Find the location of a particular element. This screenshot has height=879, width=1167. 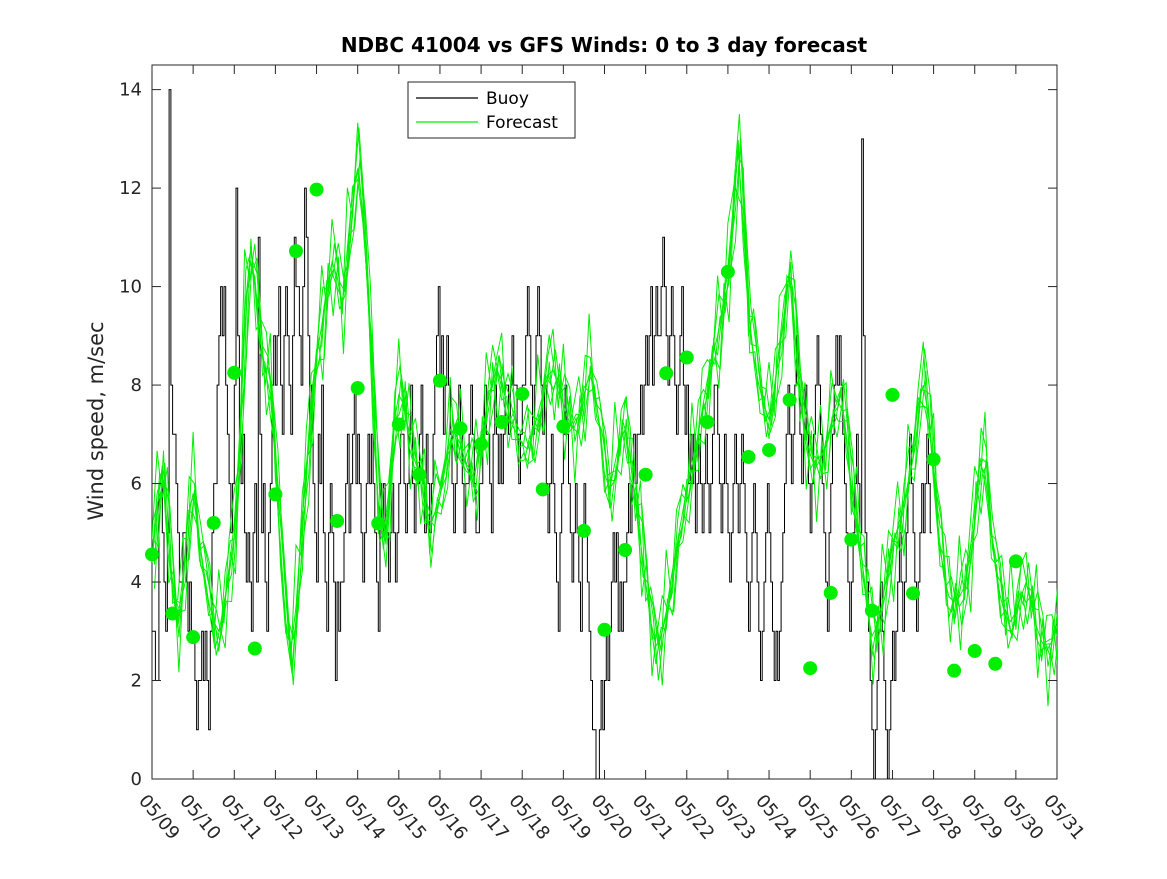

x-tick-label: 05/30 is located at coordinates (1022, 817).